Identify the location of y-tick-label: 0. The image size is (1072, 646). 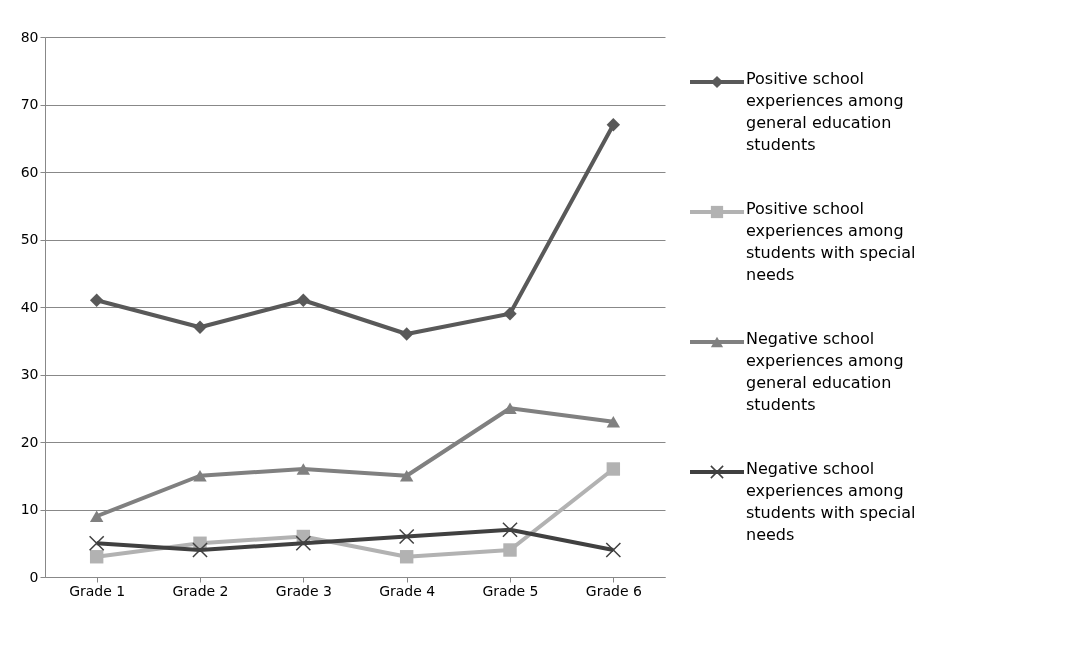
(34, 576).